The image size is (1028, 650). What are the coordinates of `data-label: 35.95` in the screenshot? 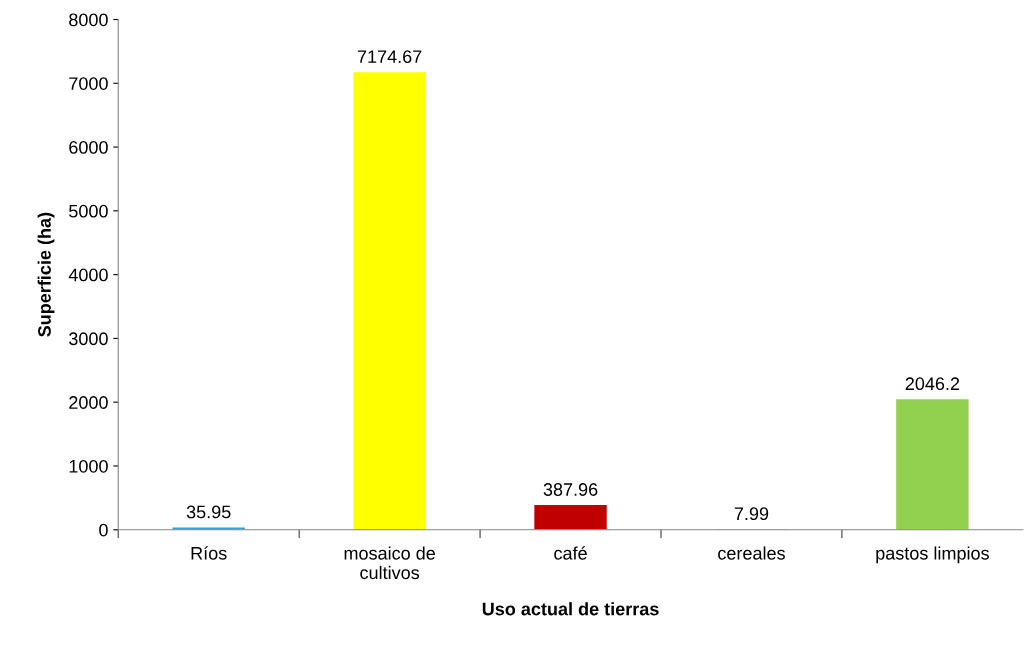 It's located at (208, 512).